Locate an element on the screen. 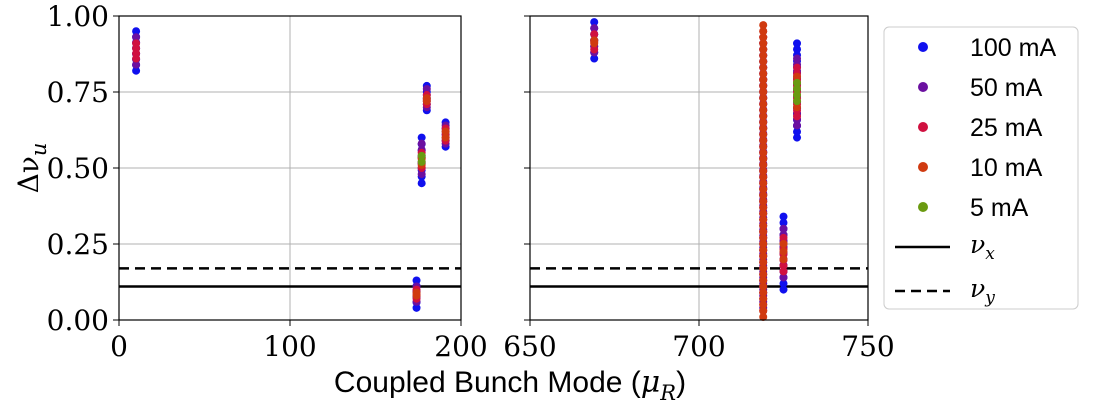  x-axis-label: Coupled Bunch Mode (μR) is located at coordinates (510, 382).